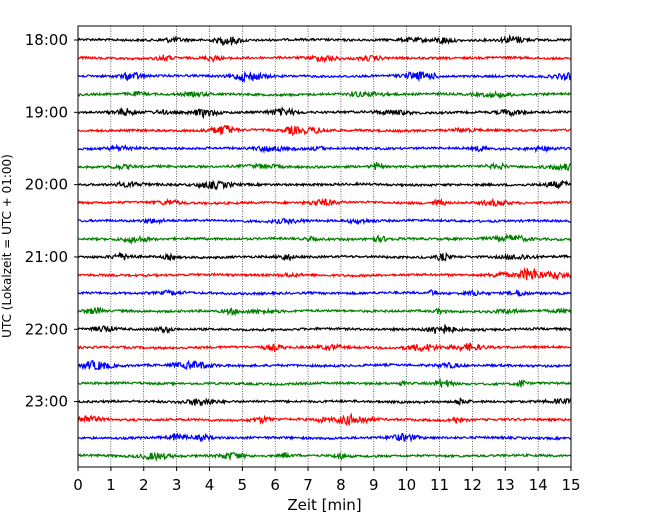  I want to click on x-tick-label: 8, so click(341, 485).